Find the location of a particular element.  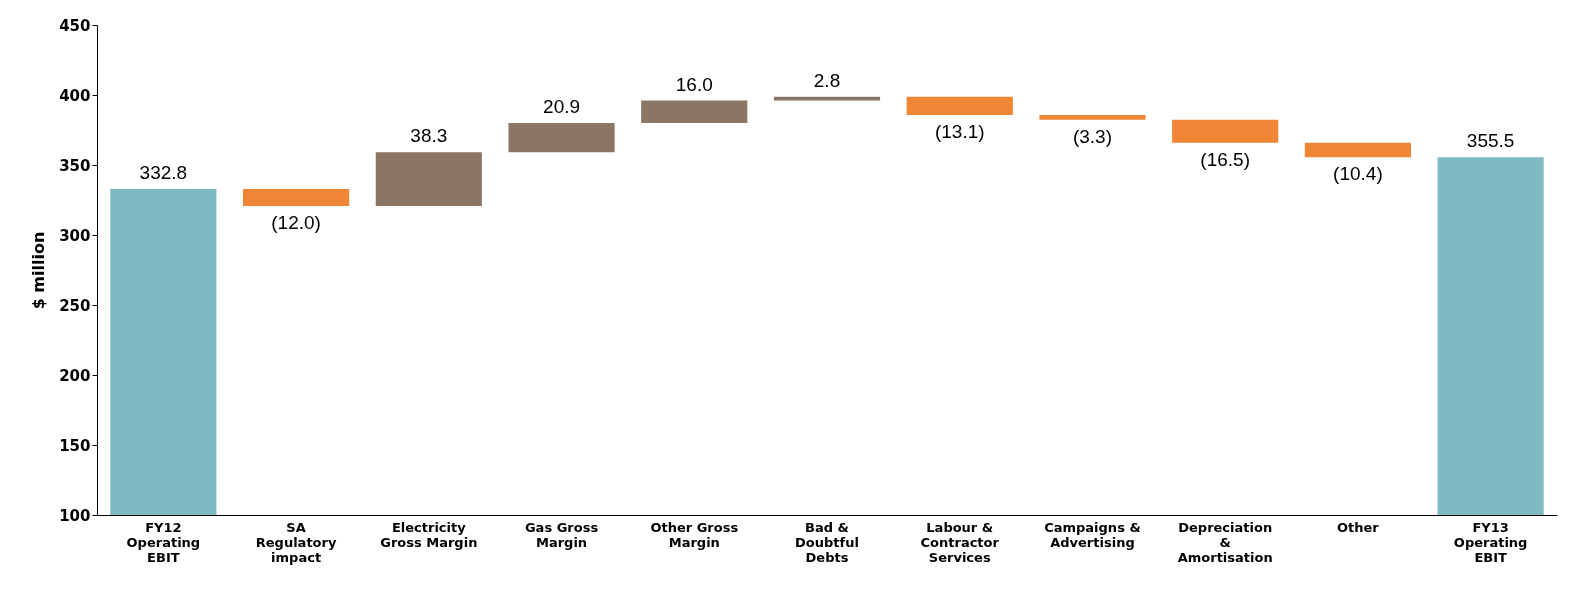

x-tick-label: Gas Gross Margin is located at coordinates (561, 534).